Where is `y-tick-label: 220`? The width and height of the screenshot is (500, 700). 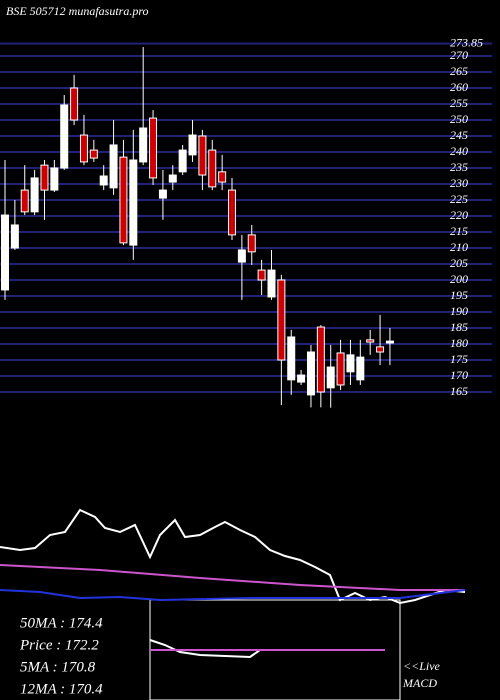 y-tick-label: 220 is located at coordinates (459, 215).